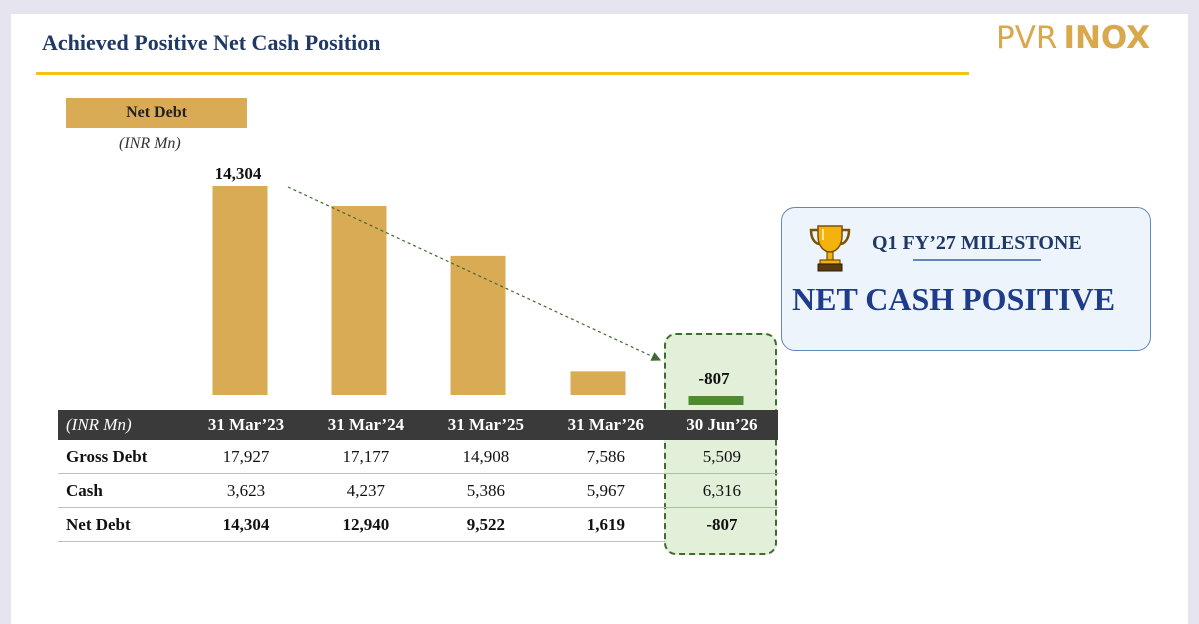 This screenshot has width=1199, height=624. What do you see at coordinates (485, 457) in the screenshot?
I see `table-cell: 14,908` at bounding box center [485, 457].